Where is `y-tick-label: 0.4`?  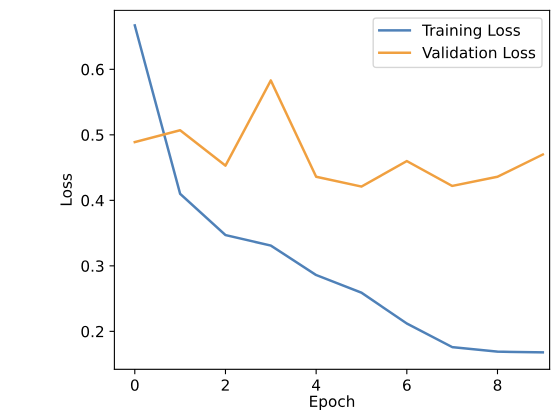 y-tick-label: 0.4 is located at coordinates (92, 200).